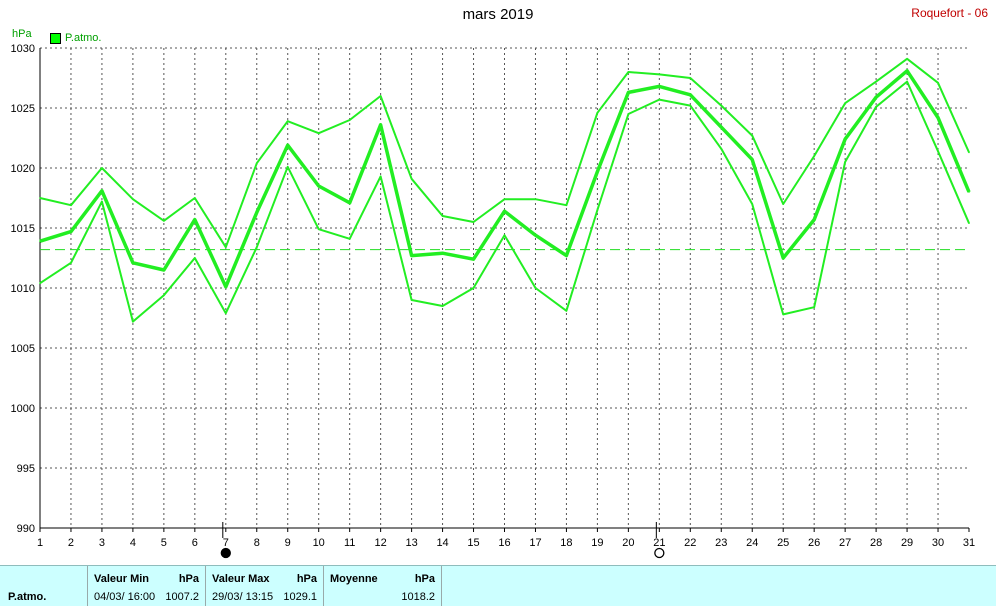 This screenshot has width=996, height=606. I want to click on x-tick-label: 11, so click(349, 543).